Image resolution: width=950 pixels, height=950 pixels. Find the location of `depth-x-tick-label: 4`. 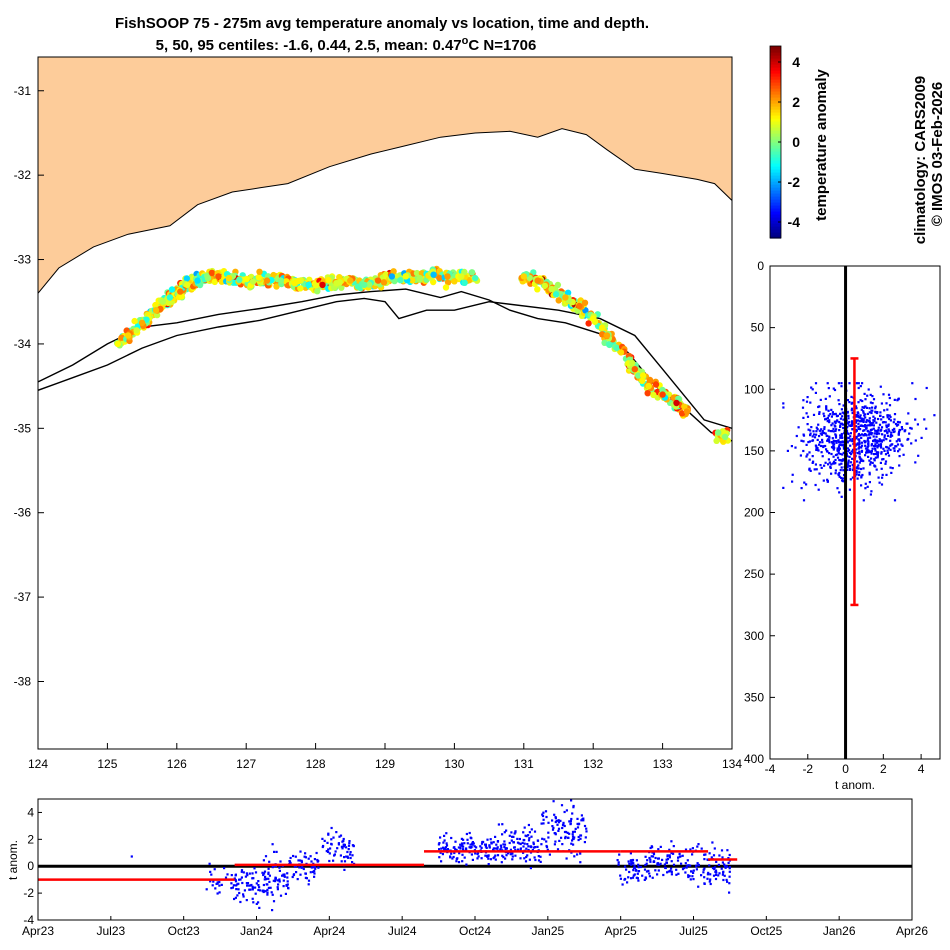

depth-x-tick-label: 4 is located at coordinates (921, 769).